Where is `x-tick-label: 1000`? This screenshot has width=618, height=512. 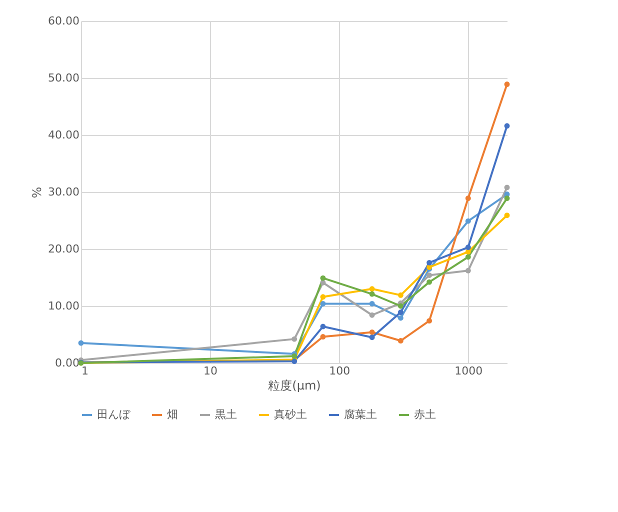 x-tick-label: 1000 is located at coordinates (468, 371).